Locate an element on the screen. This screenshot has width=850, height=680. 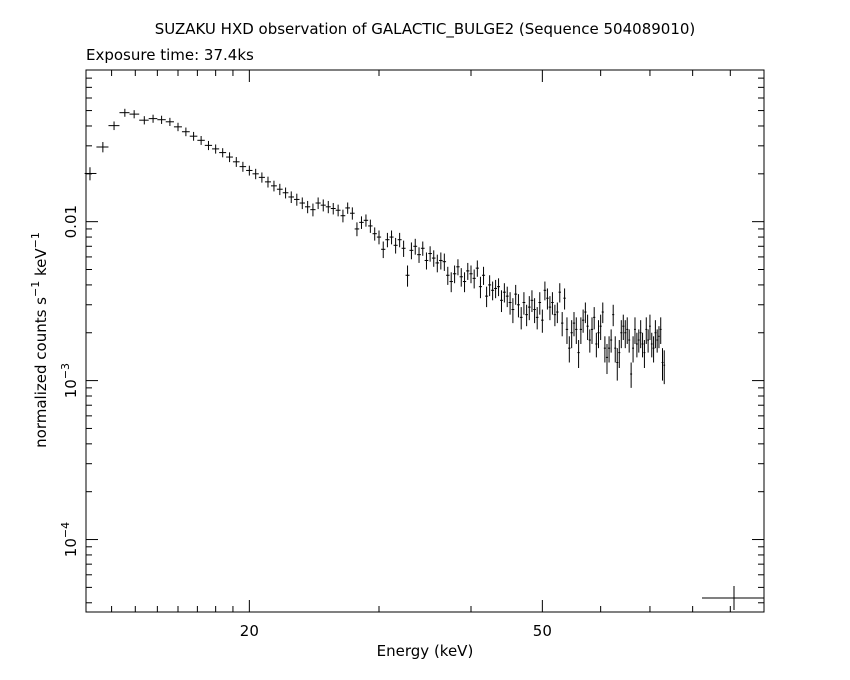
y-tick-label: 10−3 is located at coordinates (69, 380).